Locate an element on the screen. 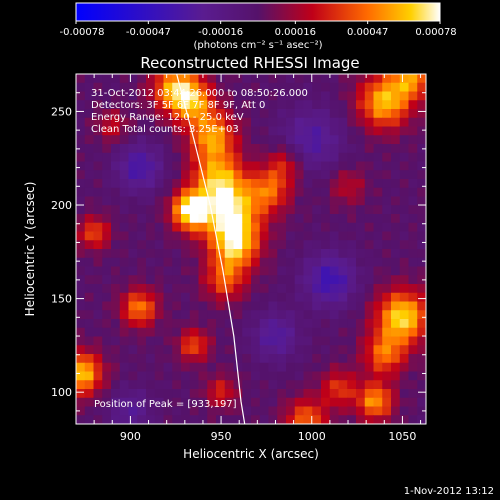 This screenshot has width=500, height=500. footer-date: 1-Nov-2012 13:12 is located at coordinates (449, 491).